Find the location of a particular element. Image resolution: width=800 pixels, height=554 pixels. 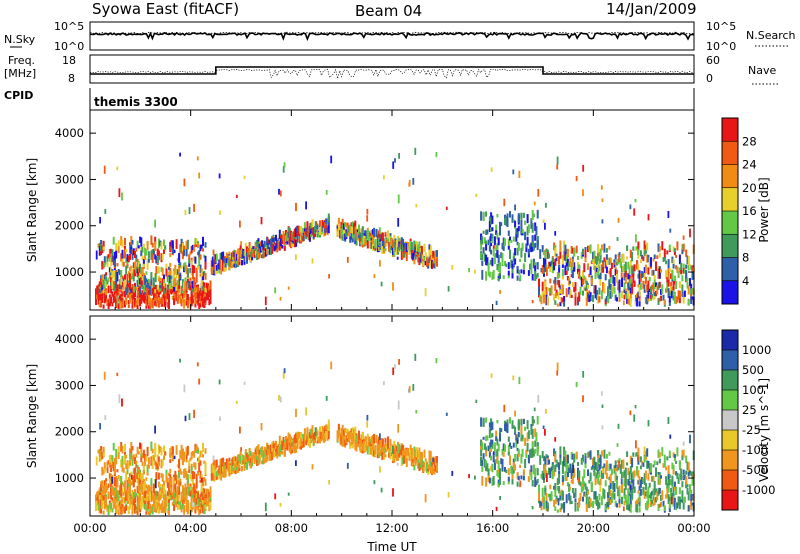

colorbar-segment is located at coordinates (730, 176).